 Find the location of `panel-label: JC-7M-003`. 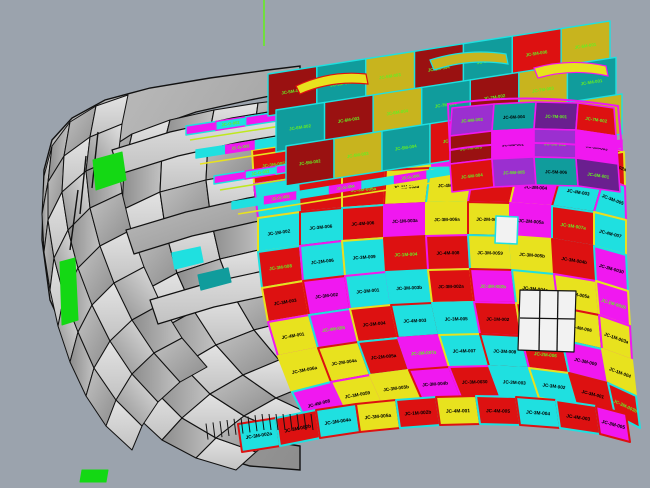

panel-label: JC-7M-003 is located at coordinates (543, 89).